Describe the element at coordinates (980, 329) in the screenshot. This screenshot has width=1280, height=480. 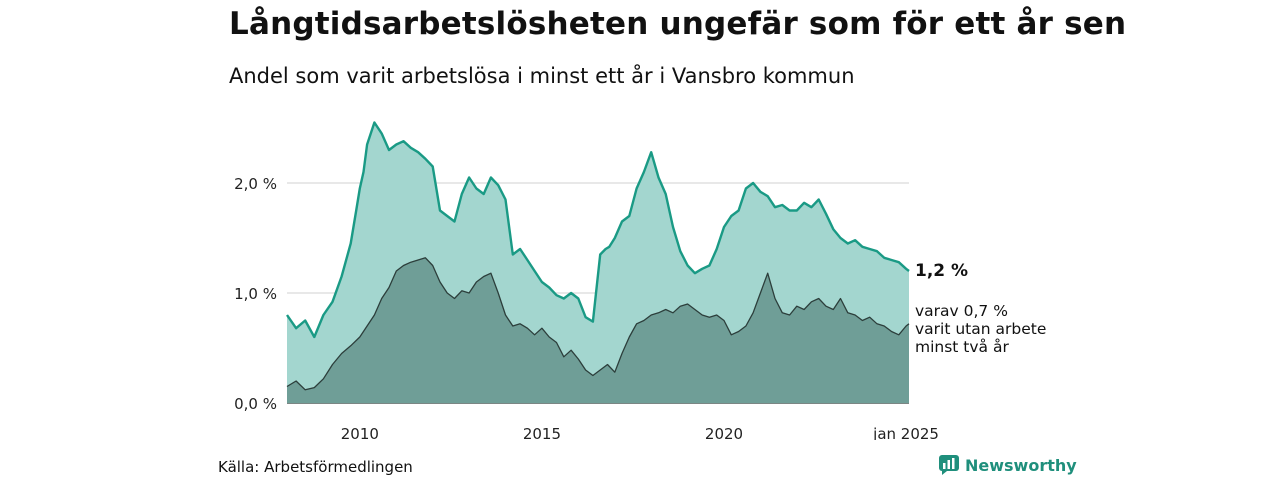
I see `end-label-sub-line-2: varit utan arbete` at that location.